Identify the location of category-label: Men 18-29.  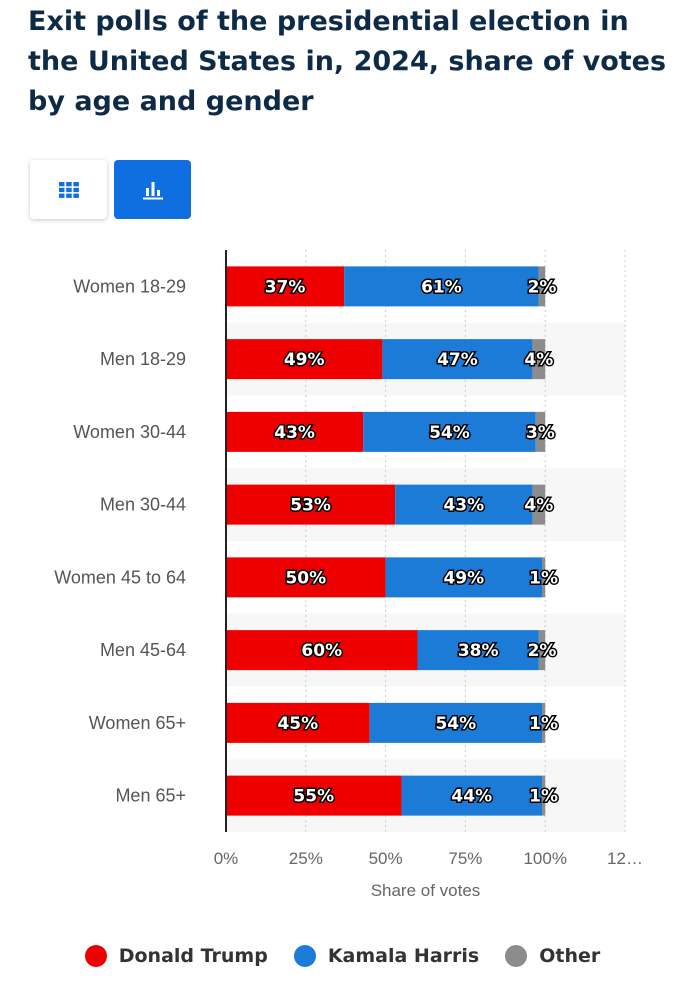
(143, 359).